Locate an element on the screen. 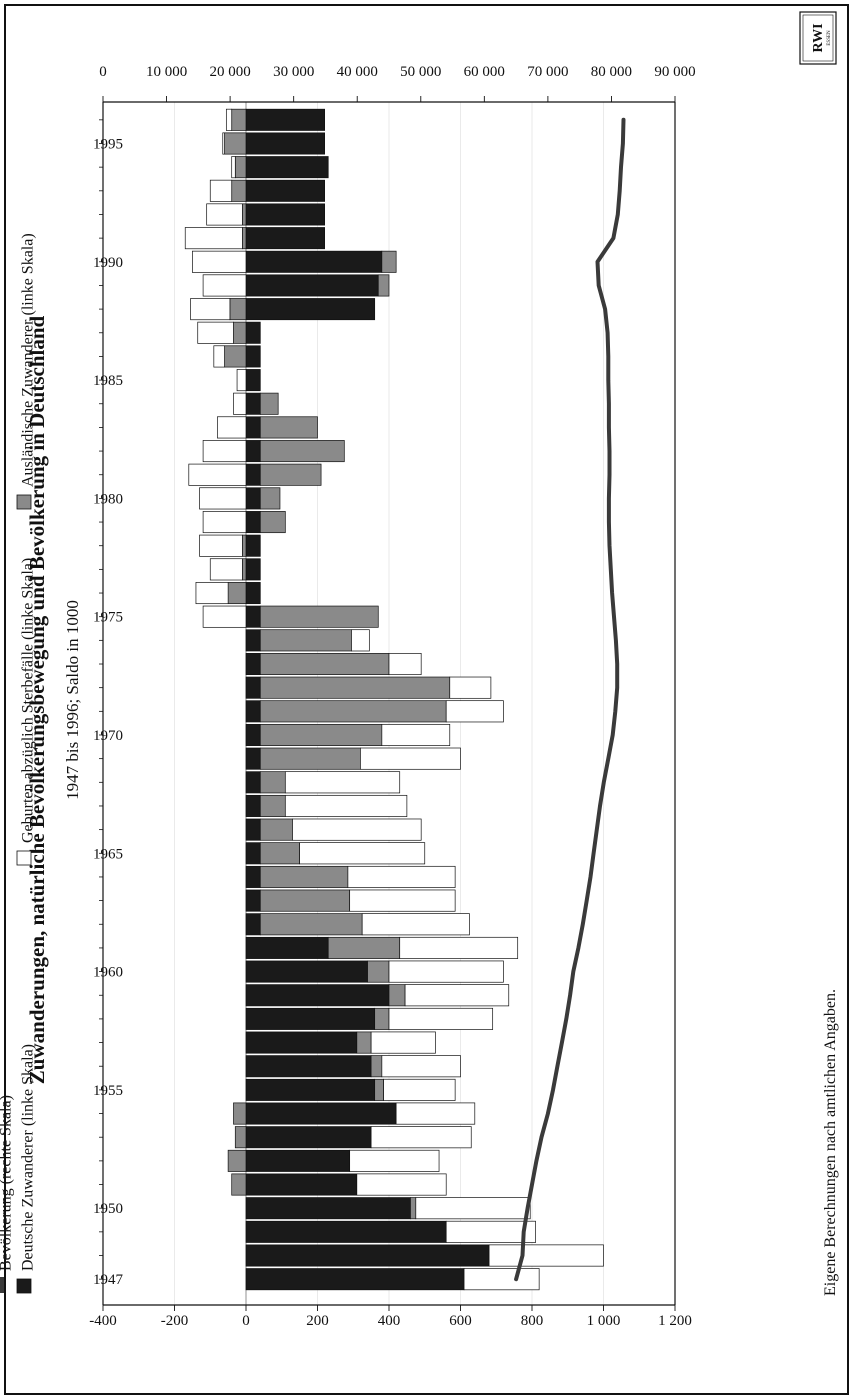 This screenshot has width=853, height=1399. bar-2-1958 is located at coordinates (441, 1018).